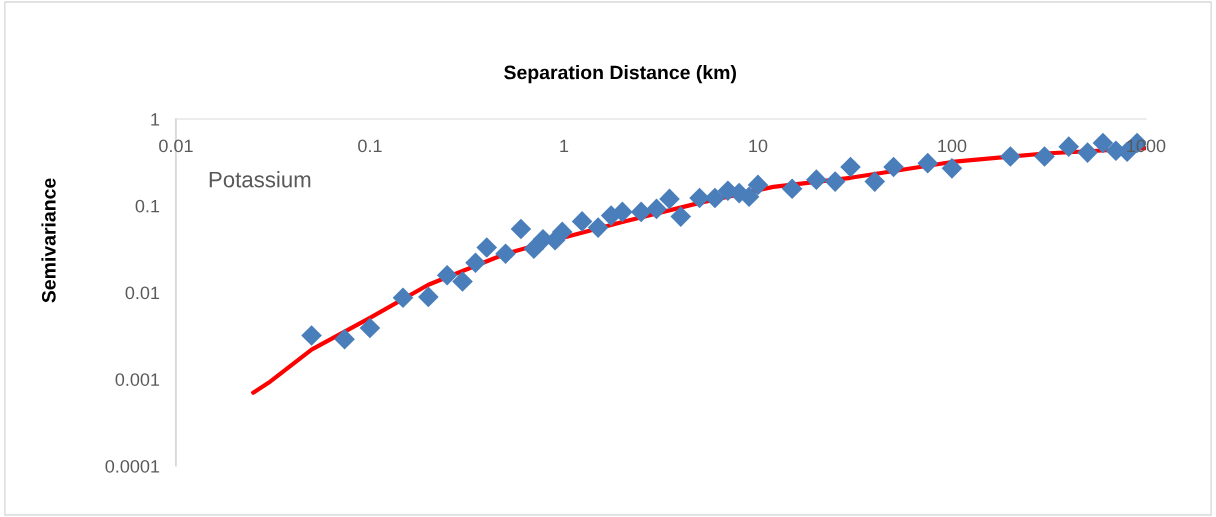 Image resolution: width=1216 pixels, height=517 pixels. What do you see at coordinates (370, 146) in the screenshot?
I see `x-tick-label: 0.1` at bounding box center [370, 146].